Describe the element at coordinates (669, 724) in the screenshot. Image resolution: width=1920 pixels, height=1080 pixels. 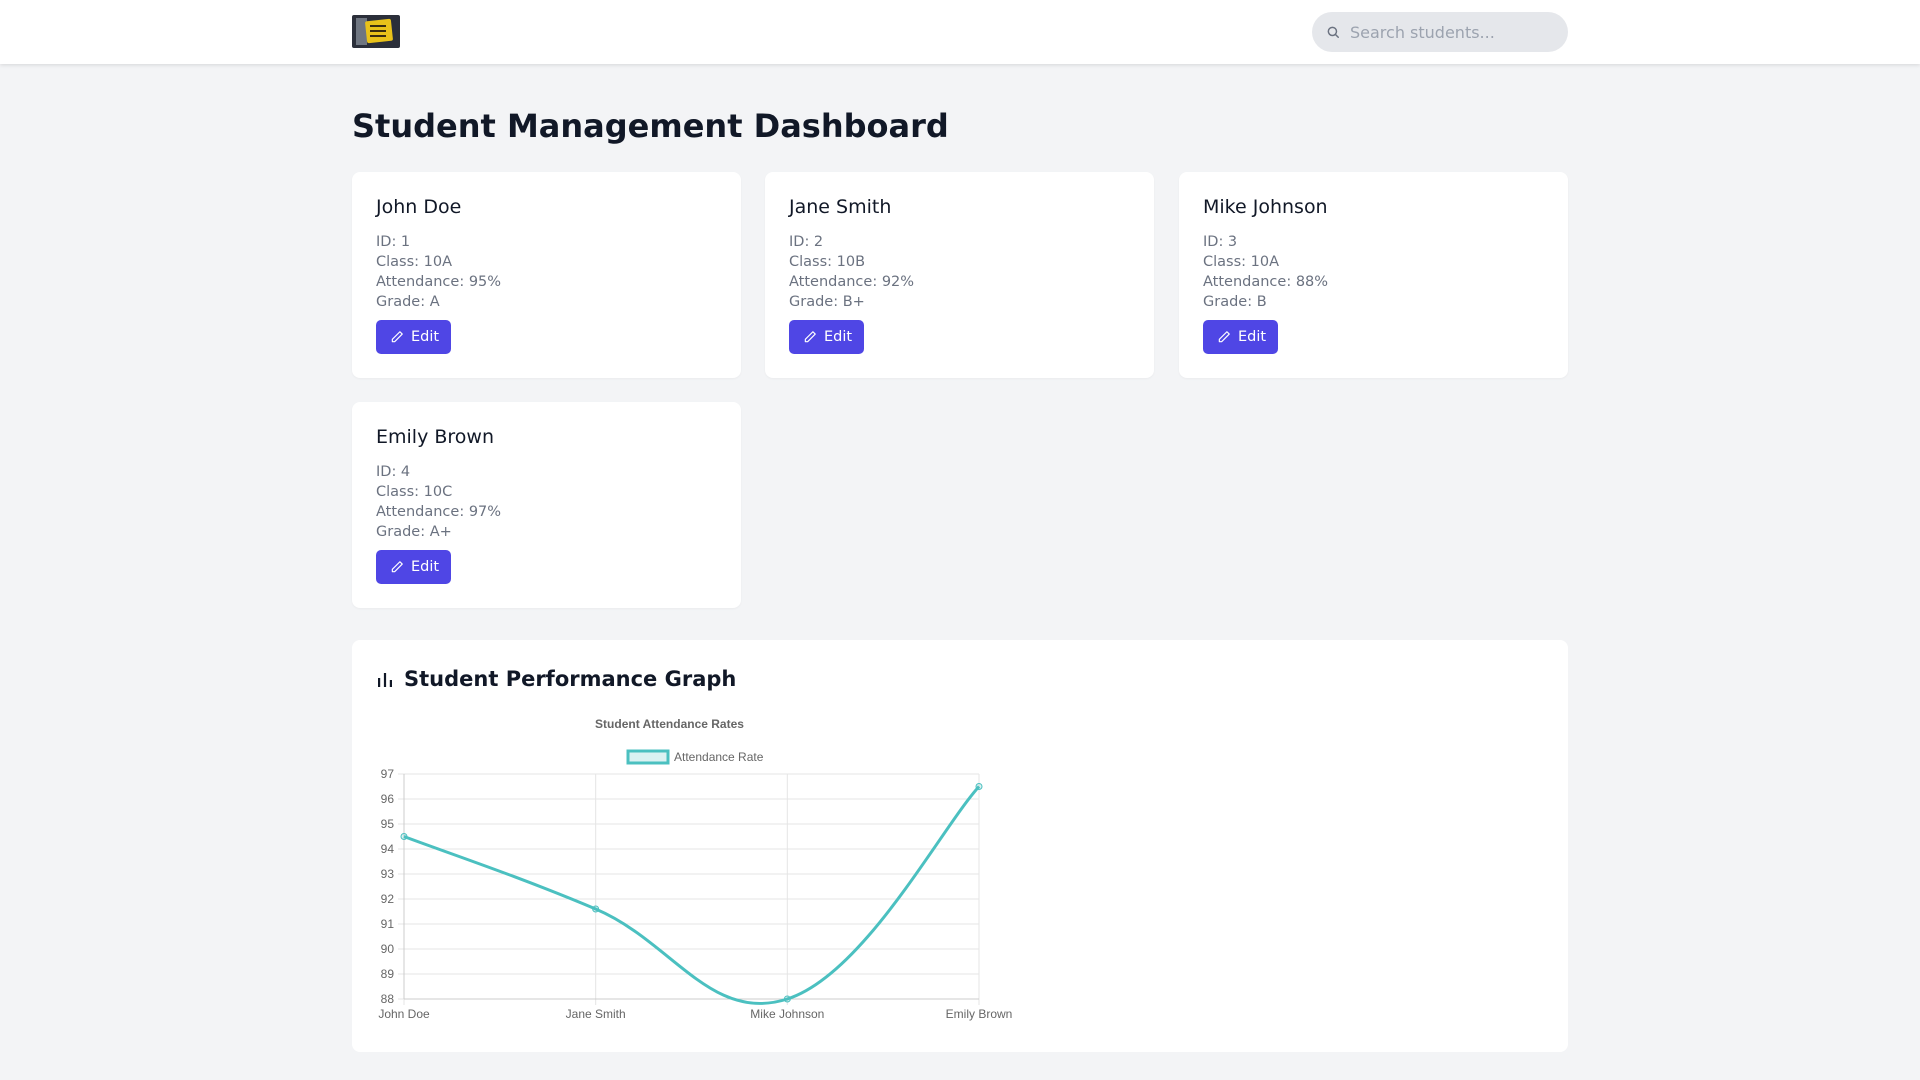
I see `chart-title: Student Attendance Rates` at that location.